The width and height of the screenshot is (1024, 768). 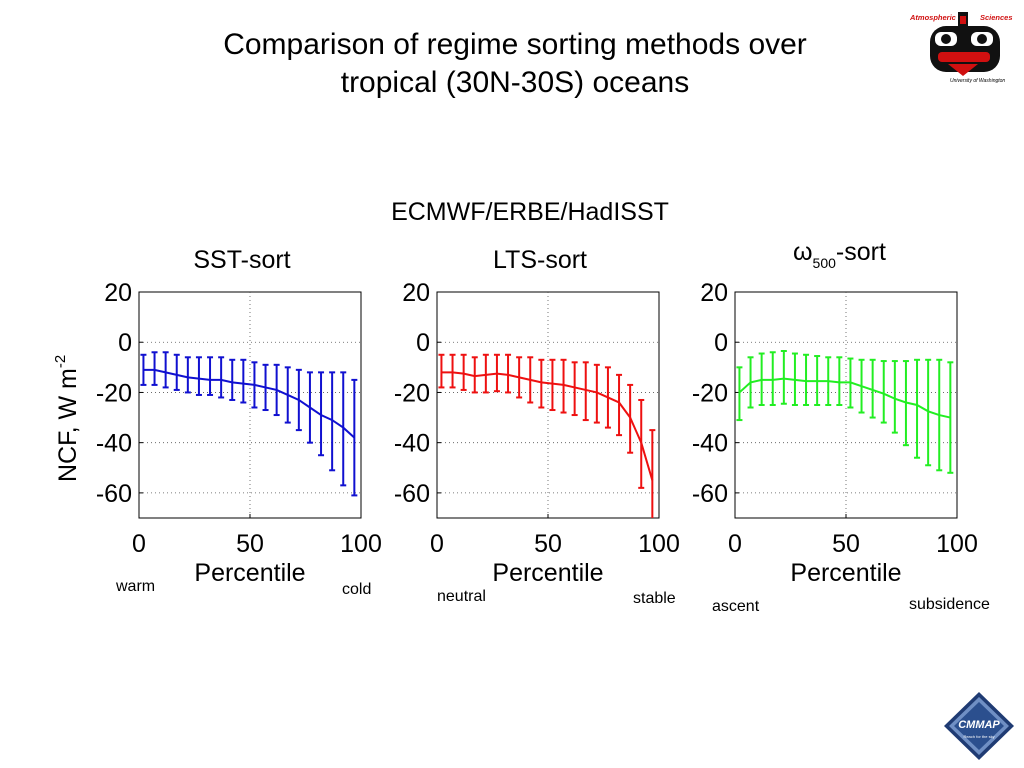 What do you see at coordinates (68, 425) in the screenshot?
I see `y-axis-label-text: NCF, W m` at bounding box center [68, 425].